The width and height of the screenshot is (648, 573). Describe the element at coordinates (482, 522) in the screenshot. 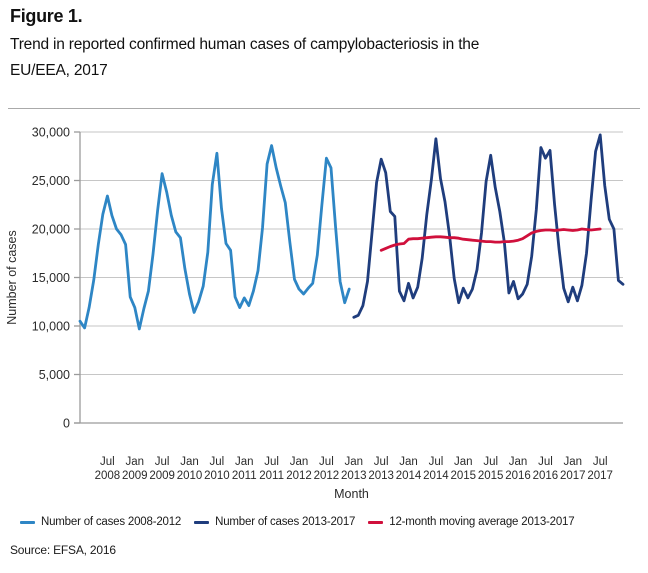

I see `legend-label-moving-average: 12-month moving average 2013-2017` at that location.